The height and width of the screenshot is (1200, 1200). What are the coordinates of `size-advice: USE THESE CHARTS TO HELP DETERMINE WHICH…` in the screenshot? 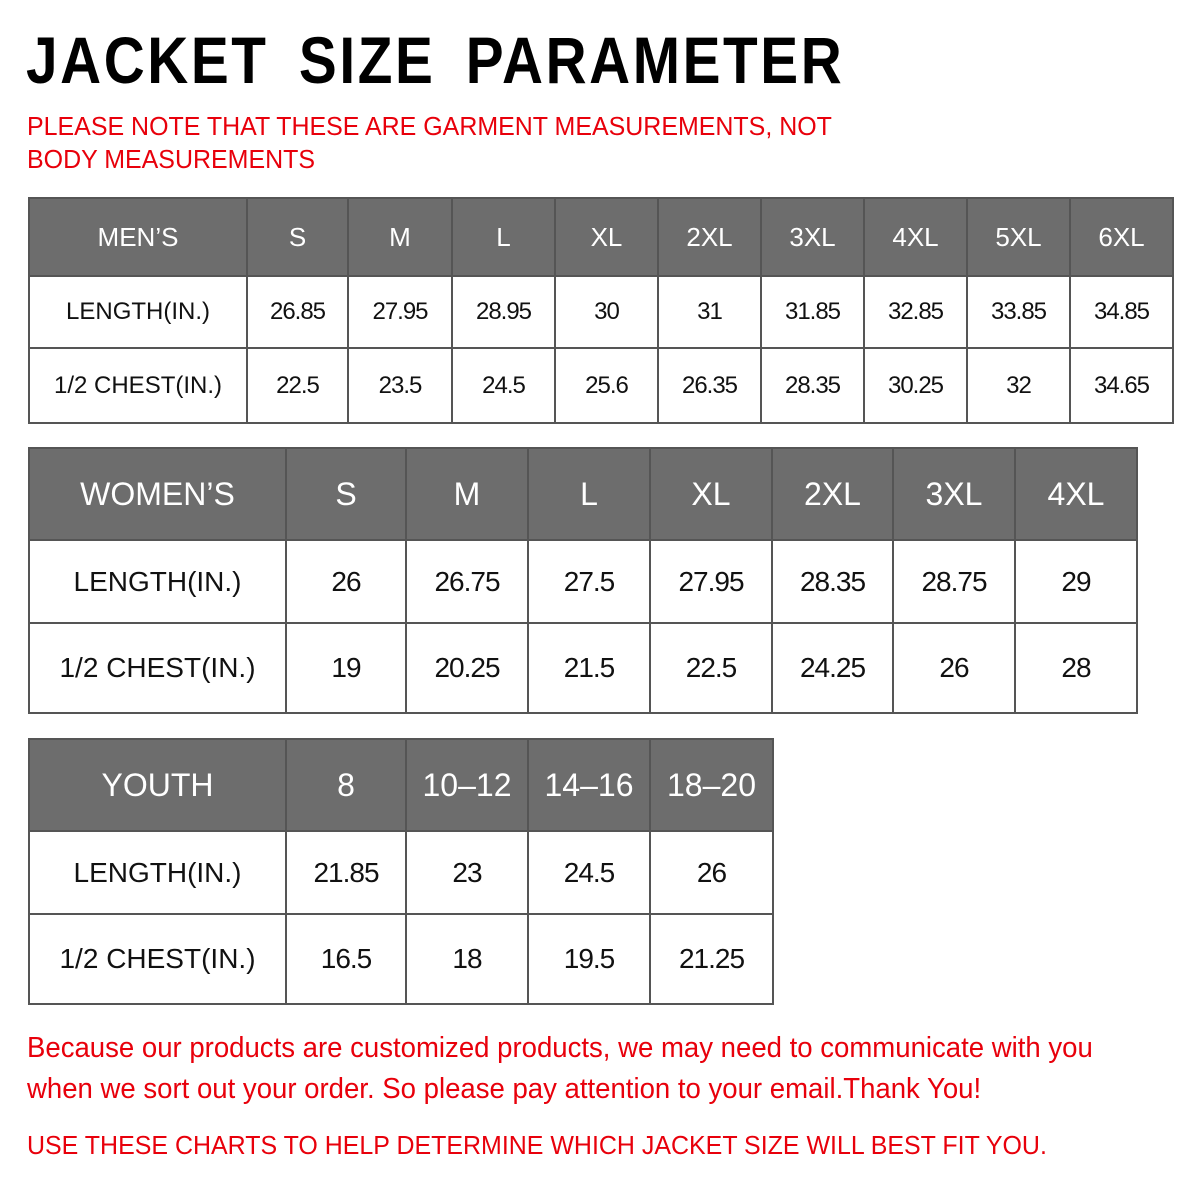 It's located at (537, 1145).